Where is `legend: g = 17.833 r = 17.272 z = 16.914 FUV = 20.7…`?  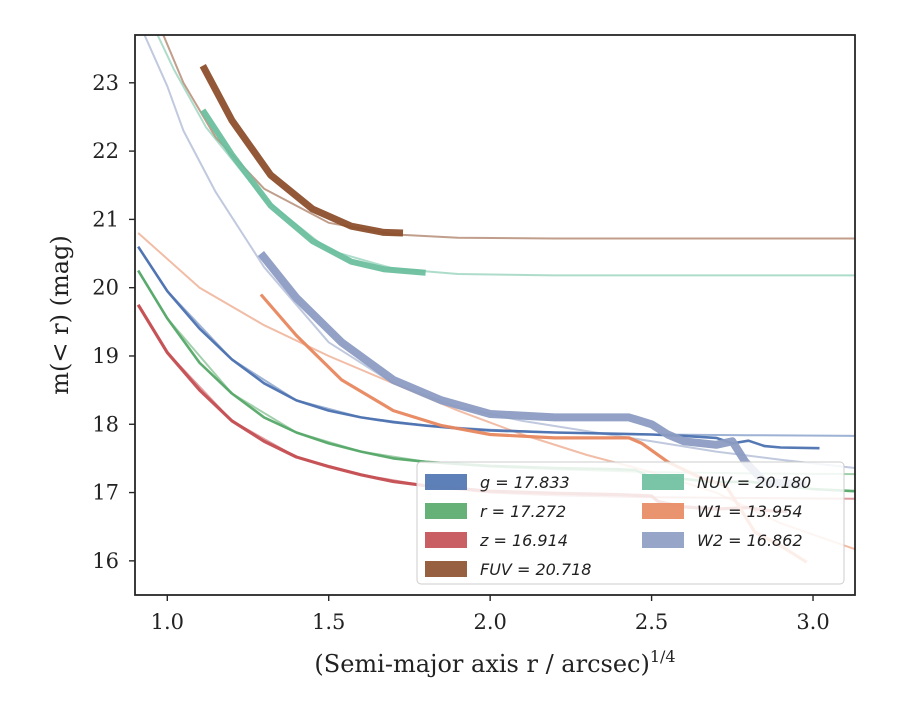 legend: g = 17.833 r = 17.272 z = 16.914 FUV = 20.7… is located at coordinates (630, 523).